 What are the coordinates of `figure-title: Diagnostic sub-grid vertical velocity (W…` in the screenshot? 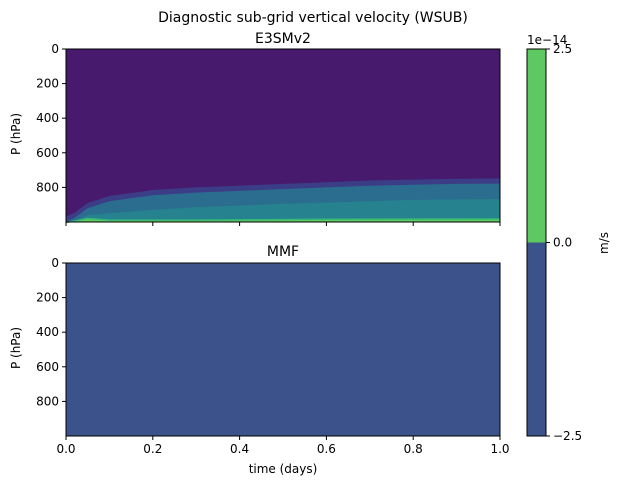 It's located at (313, 18).